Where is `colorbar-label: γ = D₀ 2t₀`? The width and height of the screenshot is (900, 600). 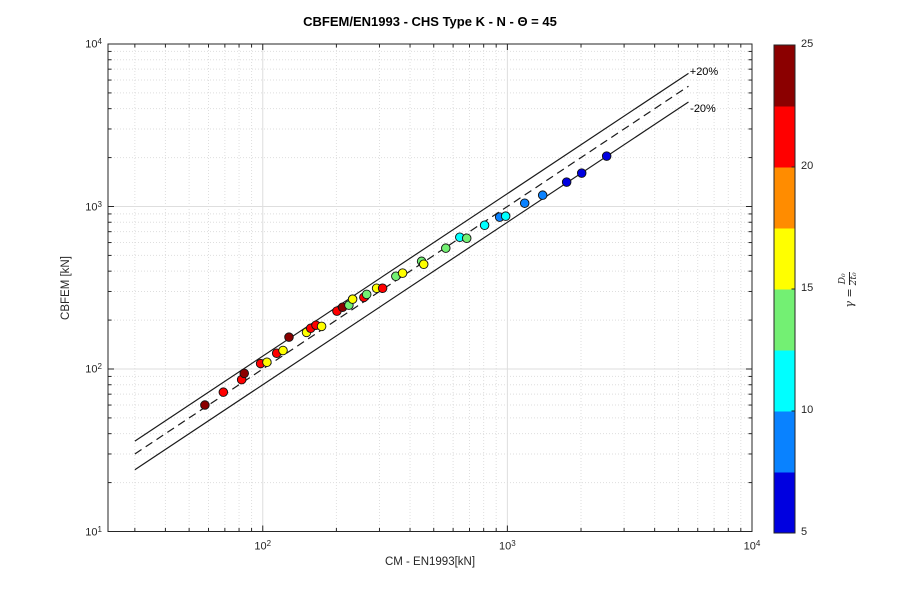
colorbar-label: γ = D₀ 2t₀ is located at coordinates (849, 290).